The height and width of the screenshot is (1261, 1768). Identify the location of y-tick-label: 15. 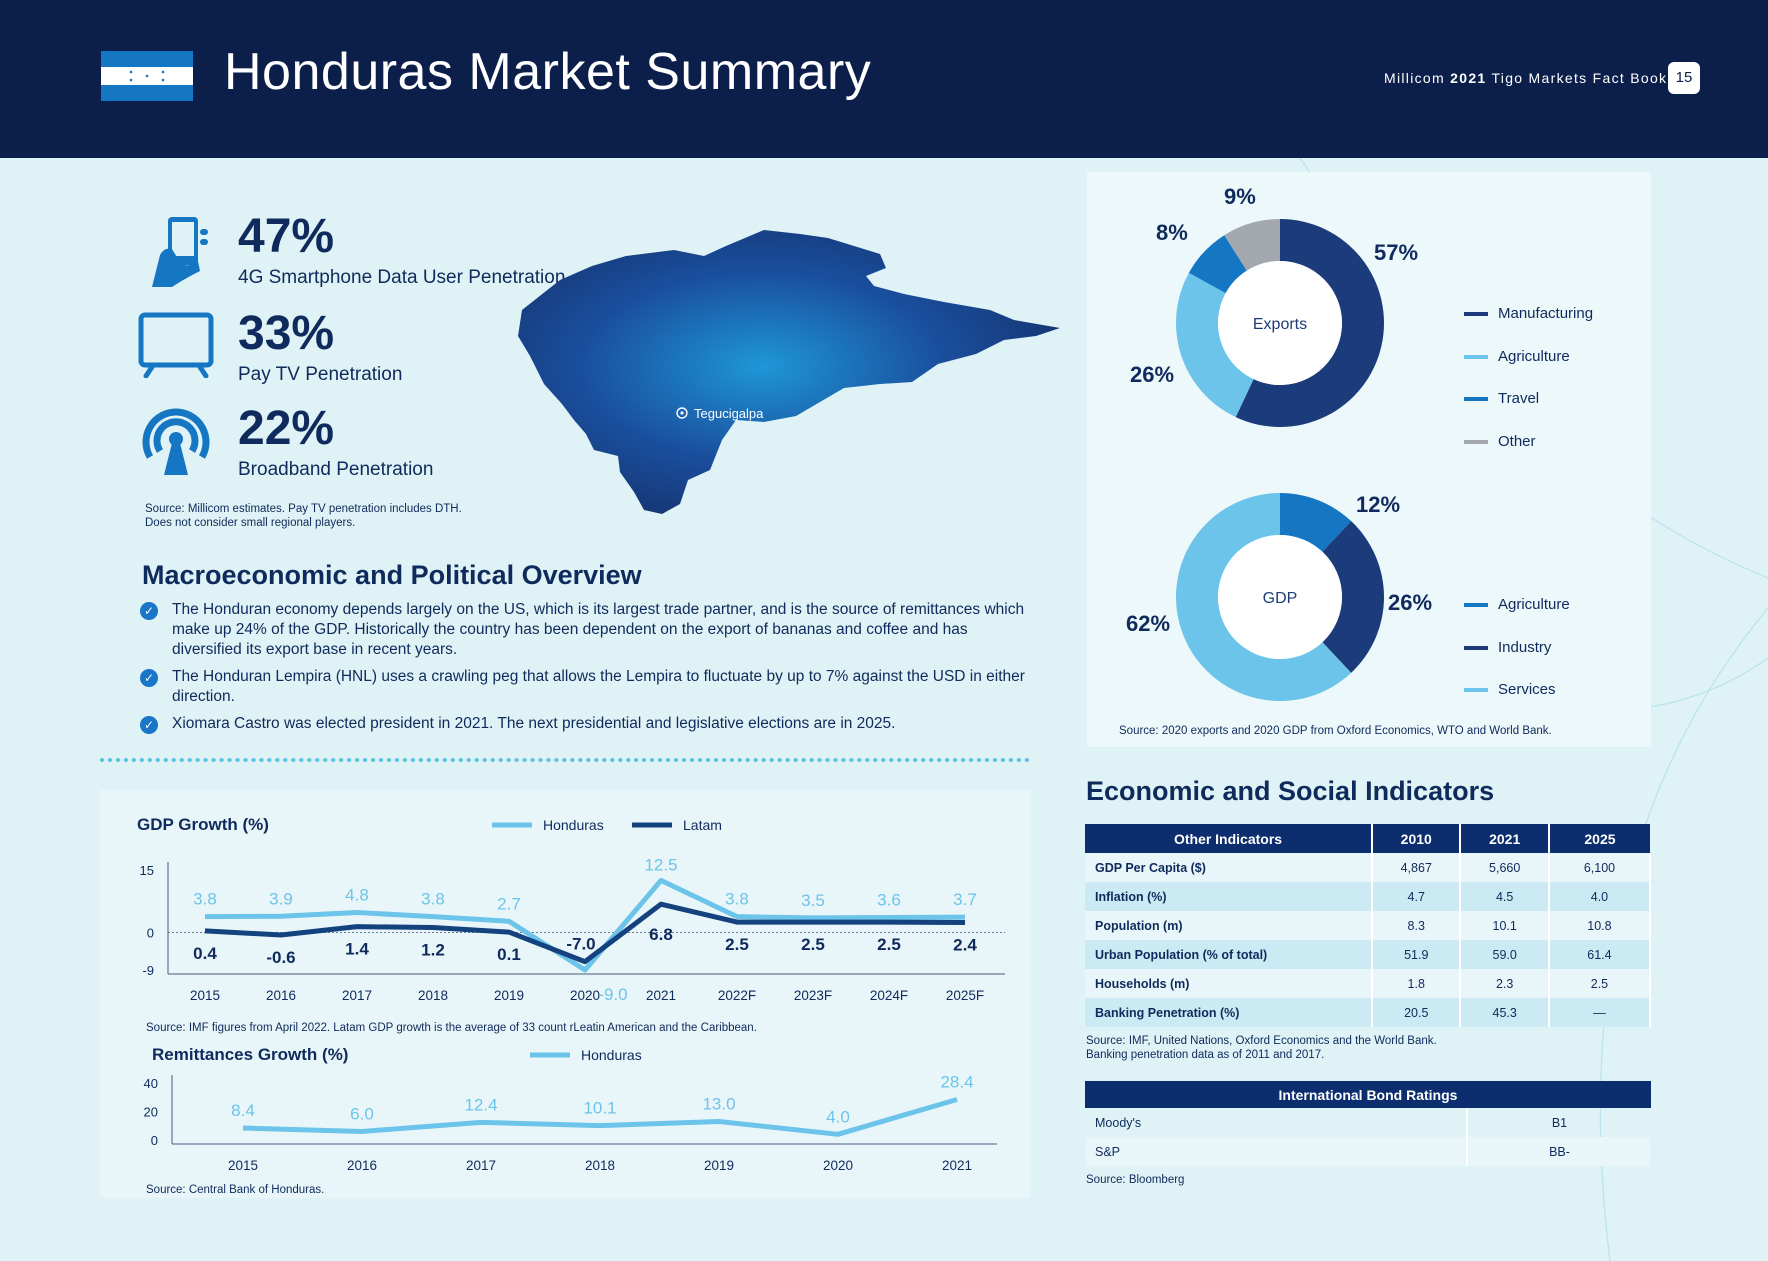
(147, 870).